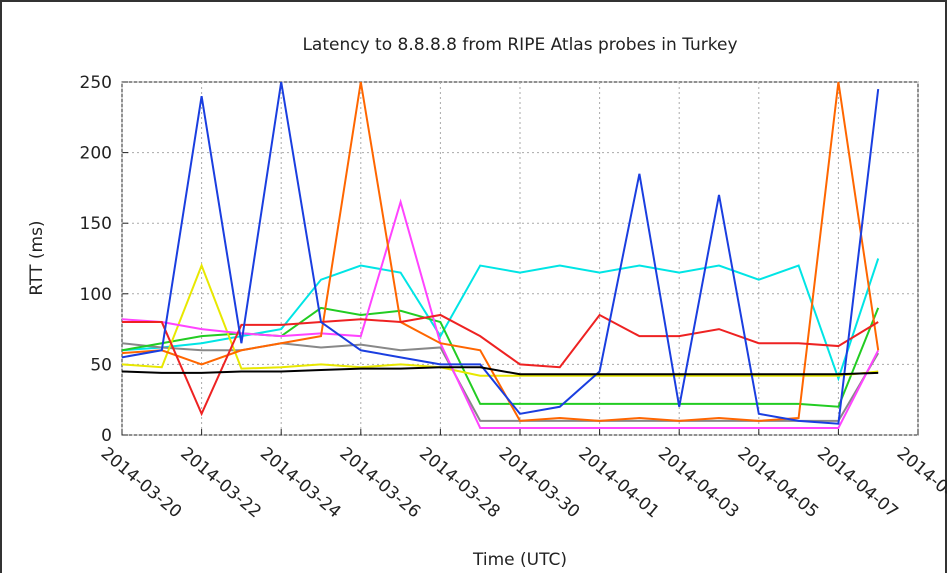  I want to click on y-axis-label: RTT (ms), so click(37, 257).